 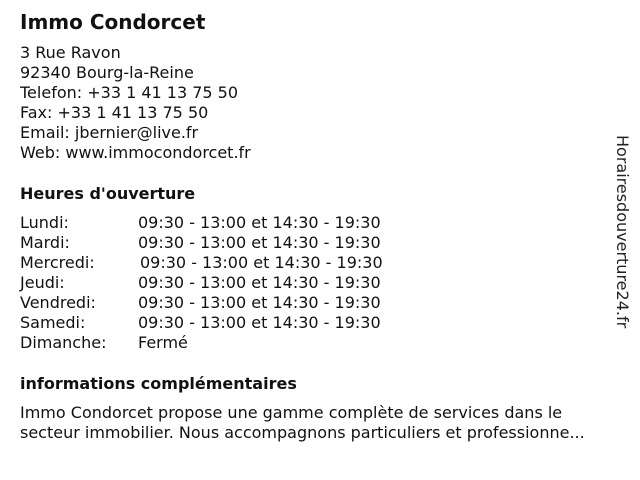 I want to click on hours-row: Mardi: 09:30 - 13:00 et 14:30 - 19:30, so click(x=200, y=243).